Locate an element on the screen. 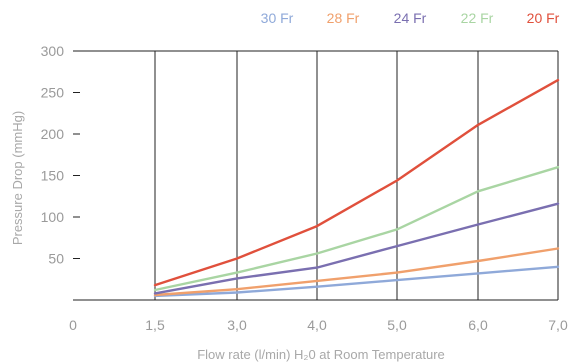  x-tick-label: 1,5 is located at coordinates (155, 325).